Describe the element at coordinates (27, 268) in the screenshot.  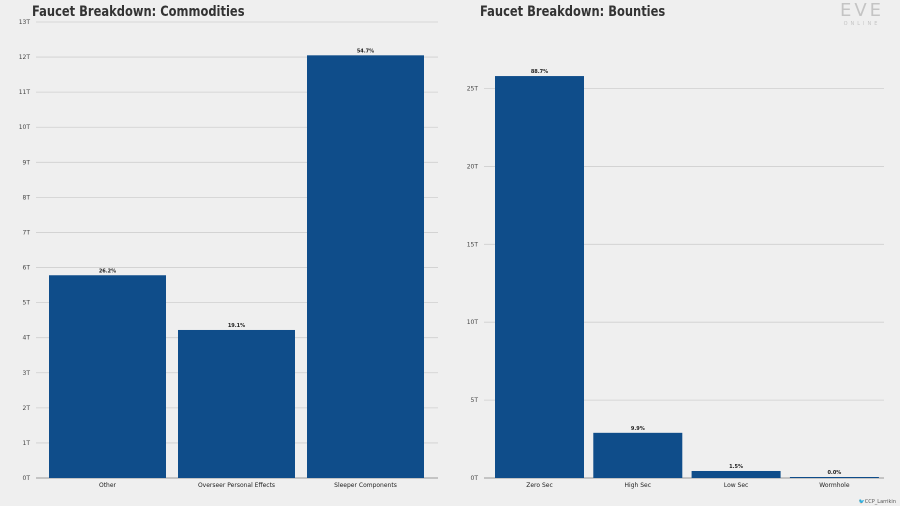
I see `commodities-y-tick-label: 6T` at that location.